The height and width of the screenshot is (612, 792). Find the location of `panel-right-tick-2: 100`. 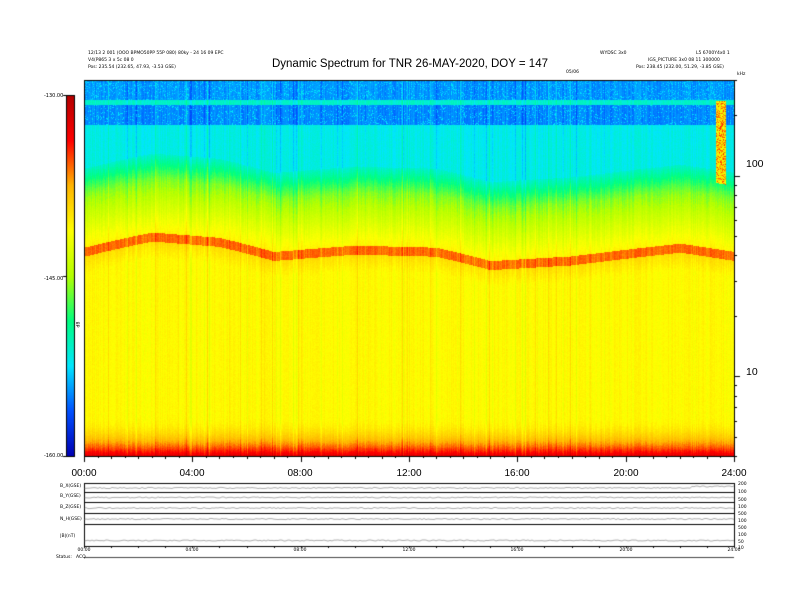

panel-right-tick-2: 100 is located at coordinates (742, 492).